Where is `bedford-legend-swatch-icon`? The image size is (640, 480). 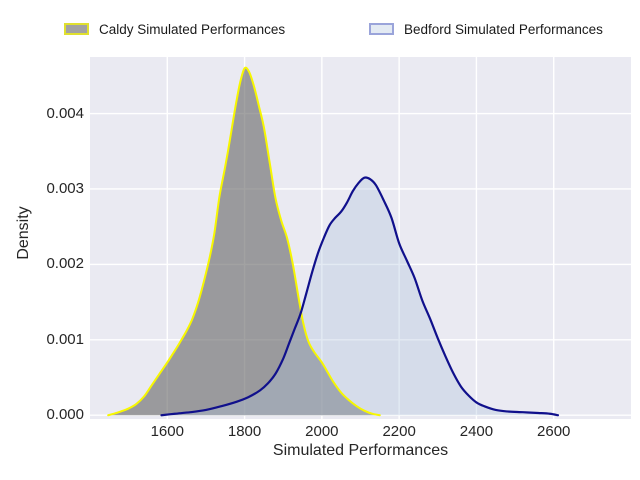 bedford-legend-swatch-icon is located at coordinates (381, 29).